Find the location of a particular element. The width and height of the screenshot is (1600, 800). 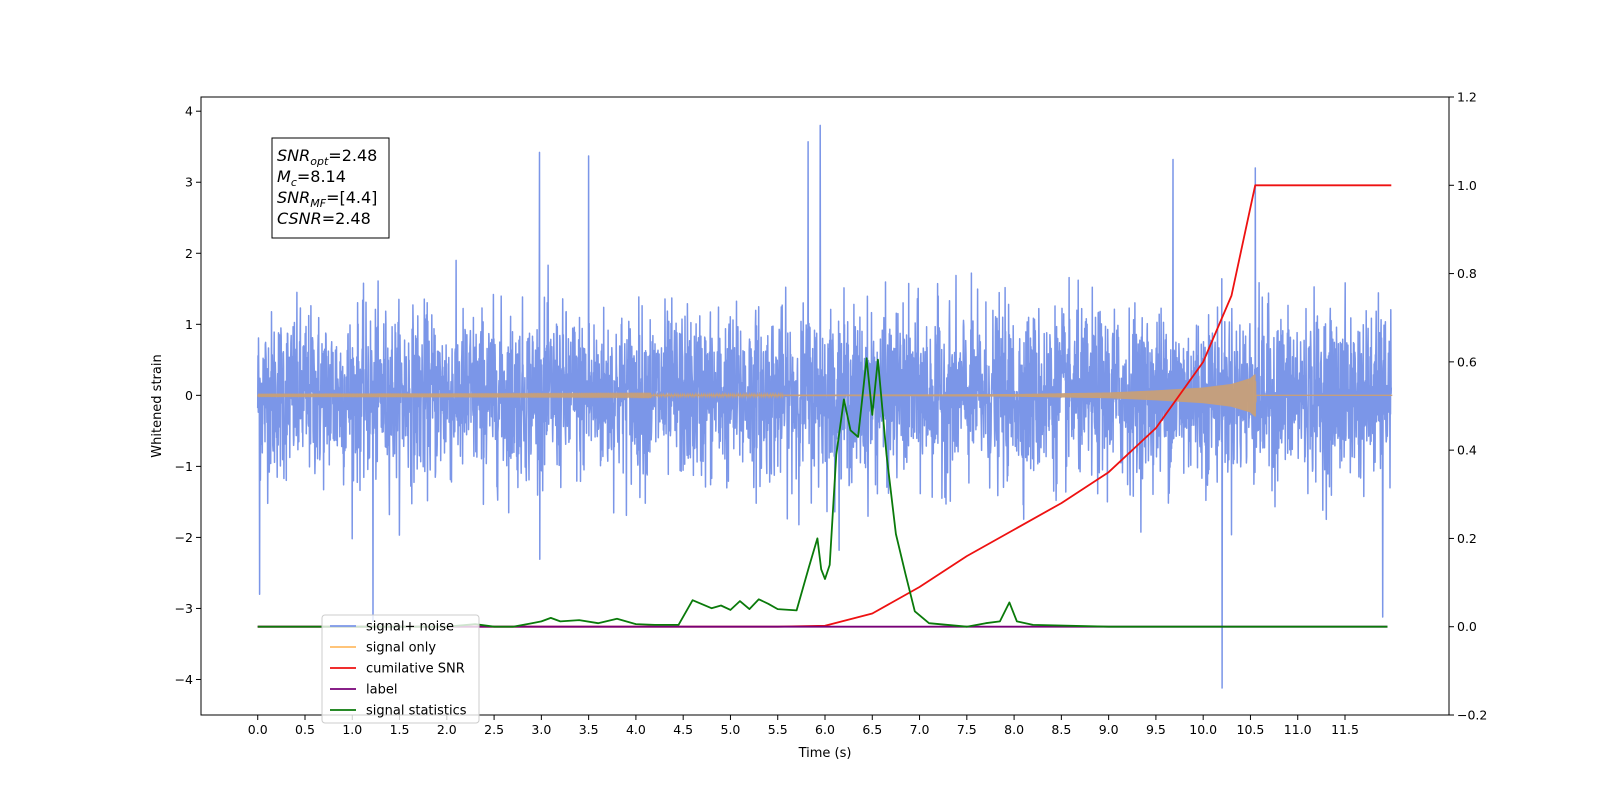

y-tick-label: −1 is located at coordinates (184, 466).